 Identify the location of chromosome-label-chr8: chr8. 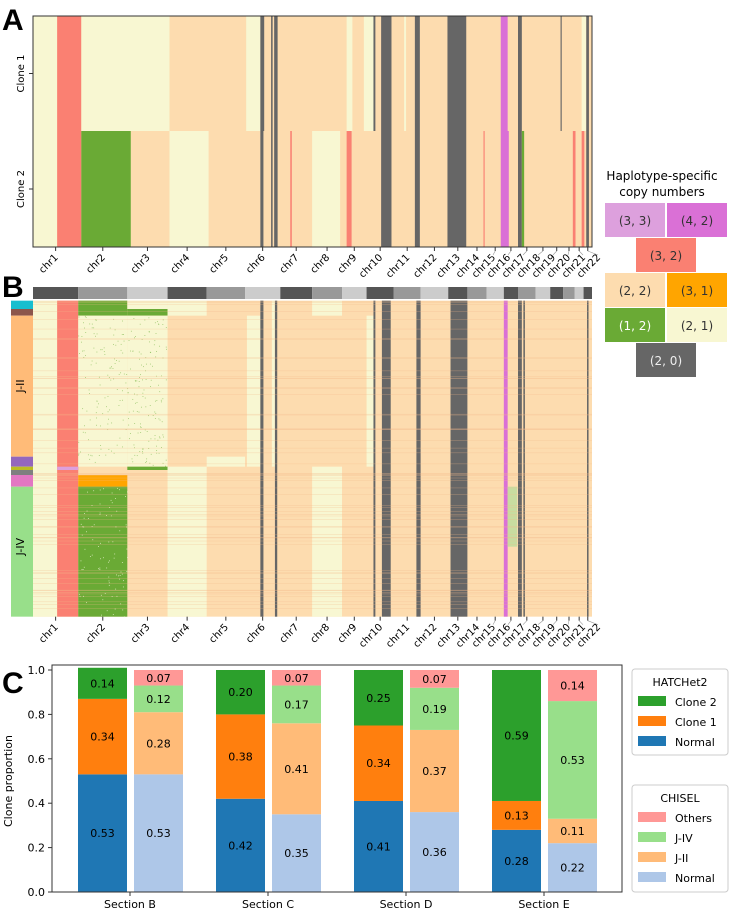
(321, 264).